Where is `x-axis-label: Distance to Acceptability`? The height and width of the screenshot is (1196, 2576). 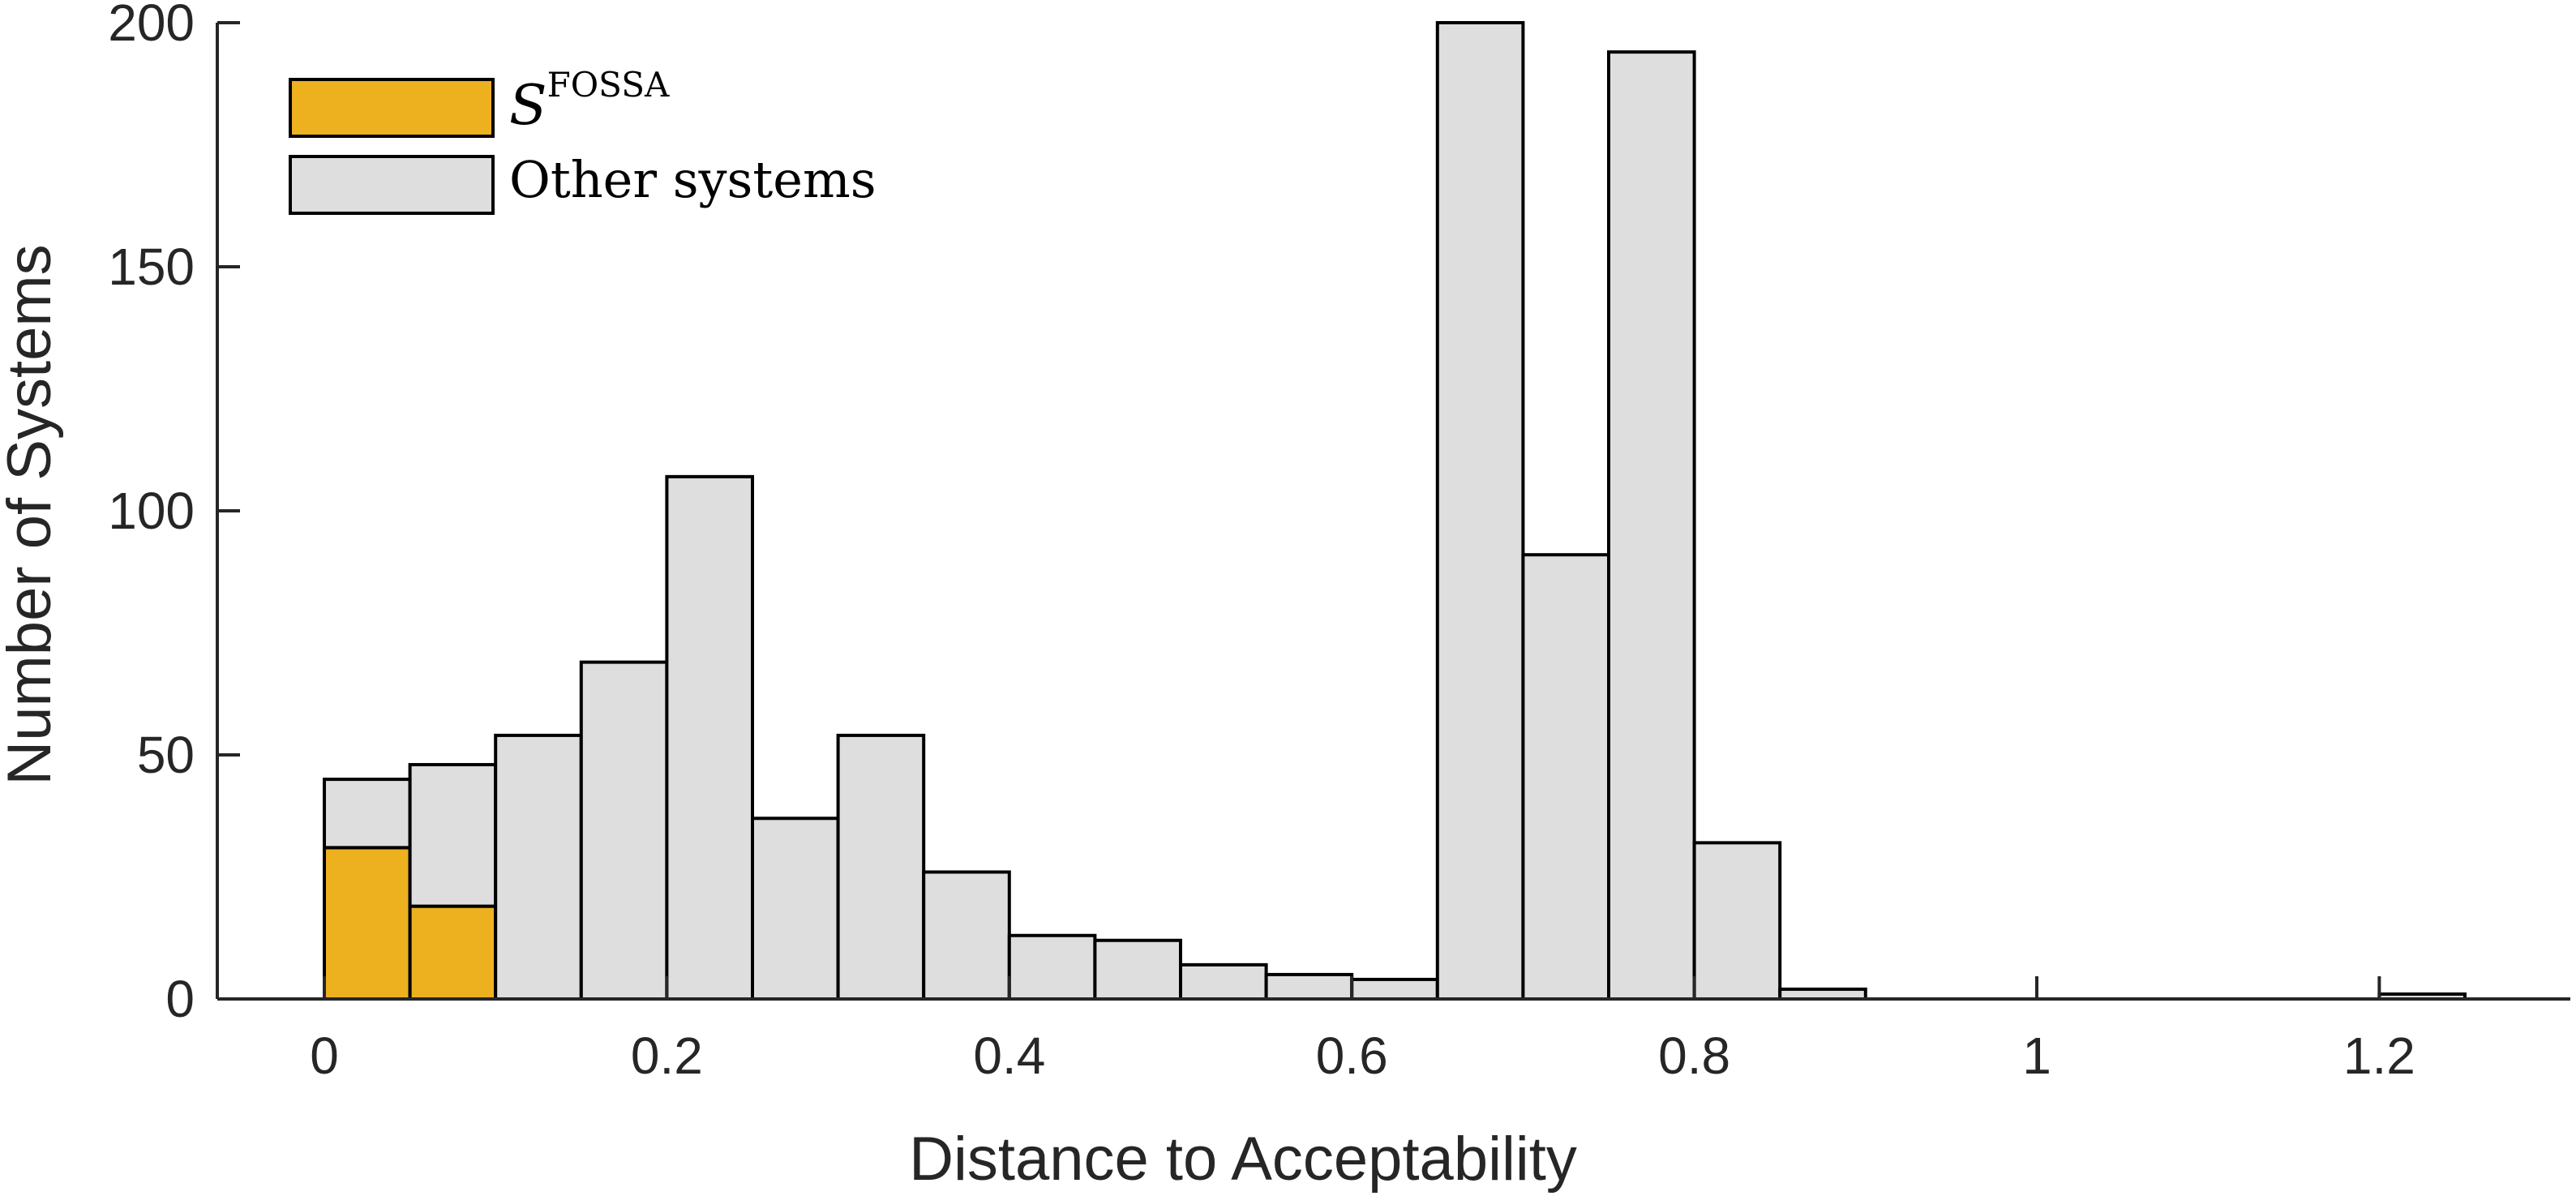 x-axis-label: Distance to Acceptability is located at coordinates (1243, 1159).